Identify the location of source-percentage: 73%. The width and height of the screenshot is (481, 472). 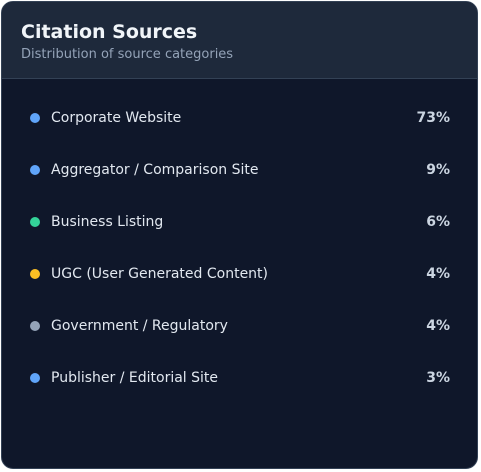
(433, 118).